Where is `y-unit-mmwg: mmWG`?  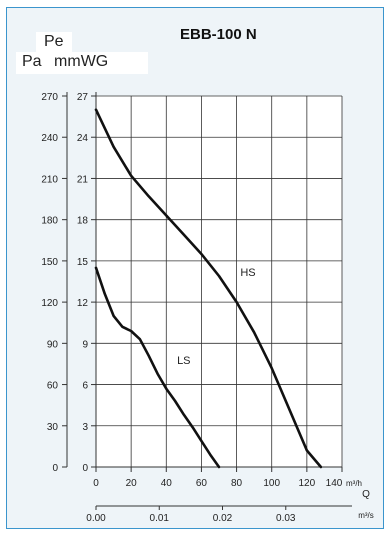
y-unit-mmwg: mmWG is located at coordinates (81, 61).